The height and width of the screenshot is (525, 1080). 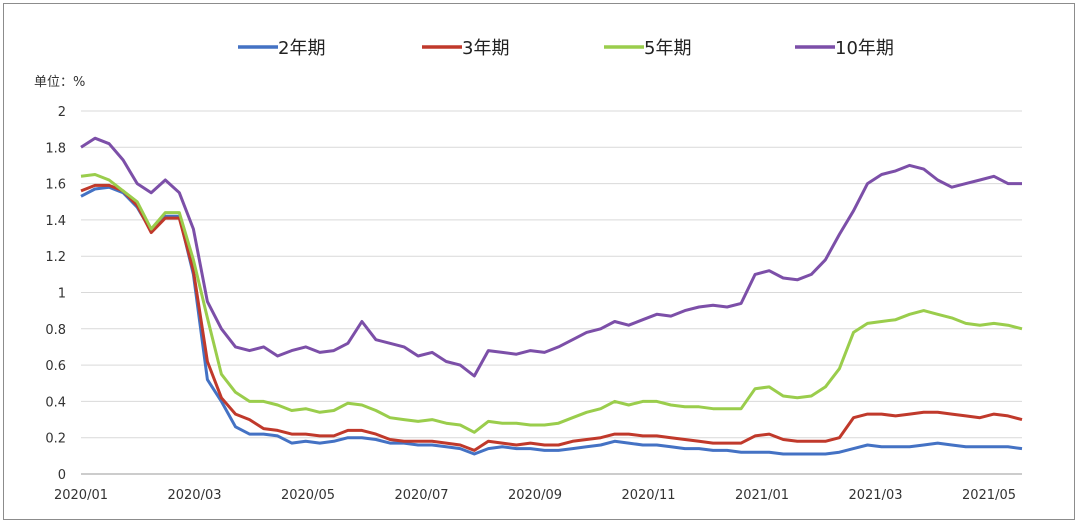 What do you see at coordinates (648, 495) in the screenshot?
I see `x-tick-label: 2020/11` at bounding box center [648, 495].